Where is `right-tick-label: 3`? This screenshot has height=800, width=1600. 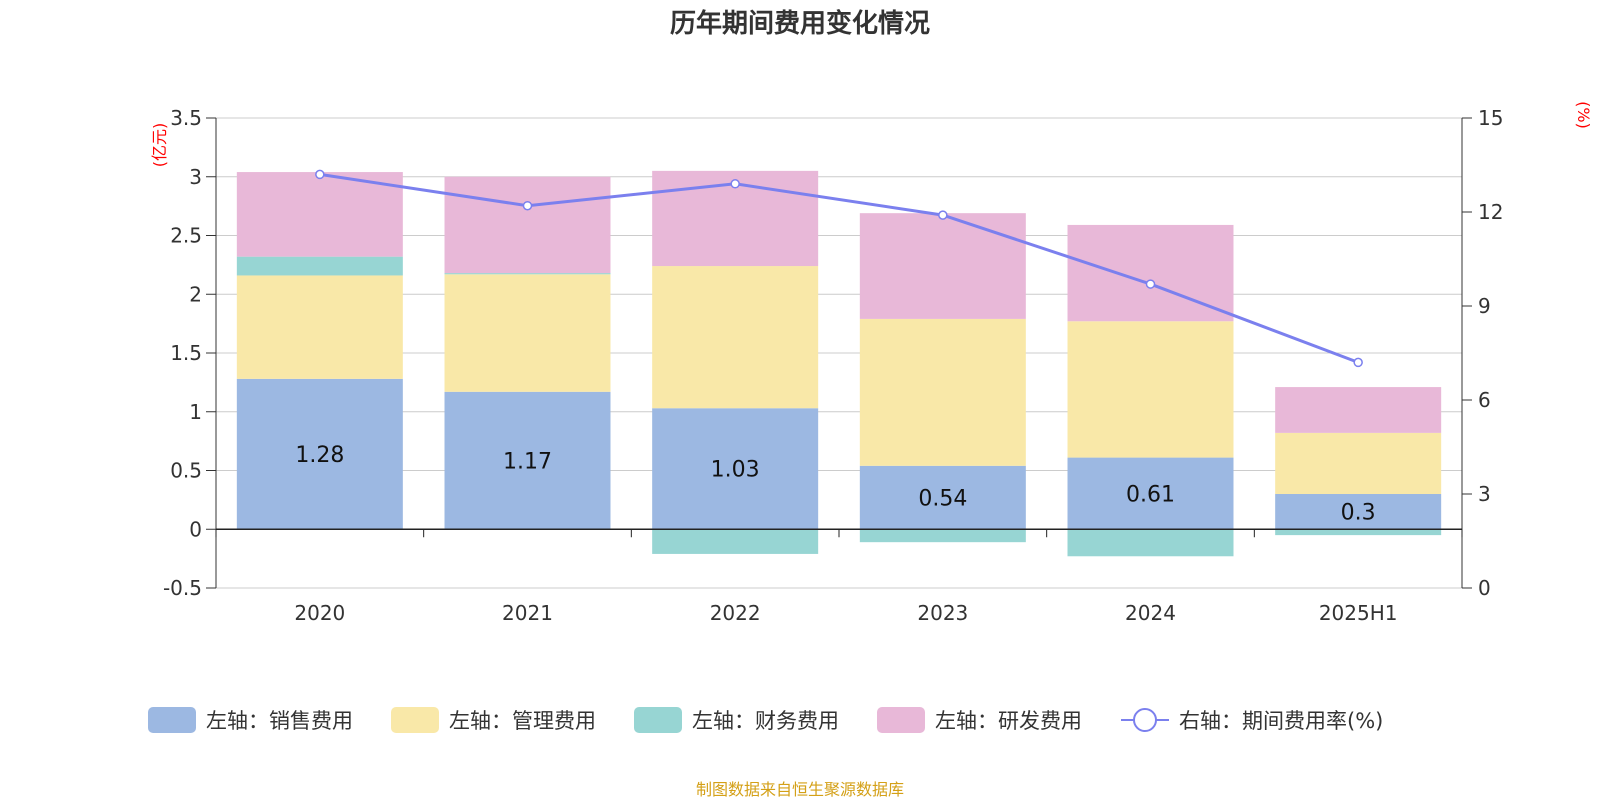 right-tick-label: 3 is located at coordinates (1484, 494).